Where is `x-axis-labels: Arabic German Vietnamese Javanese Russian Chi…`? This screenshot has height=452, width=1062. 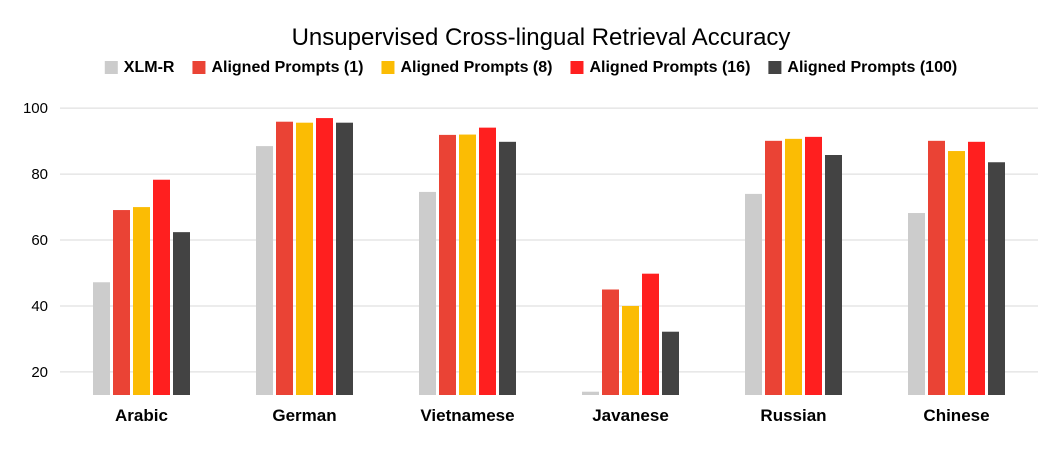
x-axis-labels: Arabic German Vietnamese Javanese Russian Chi… is located at coordinates (552, 415).